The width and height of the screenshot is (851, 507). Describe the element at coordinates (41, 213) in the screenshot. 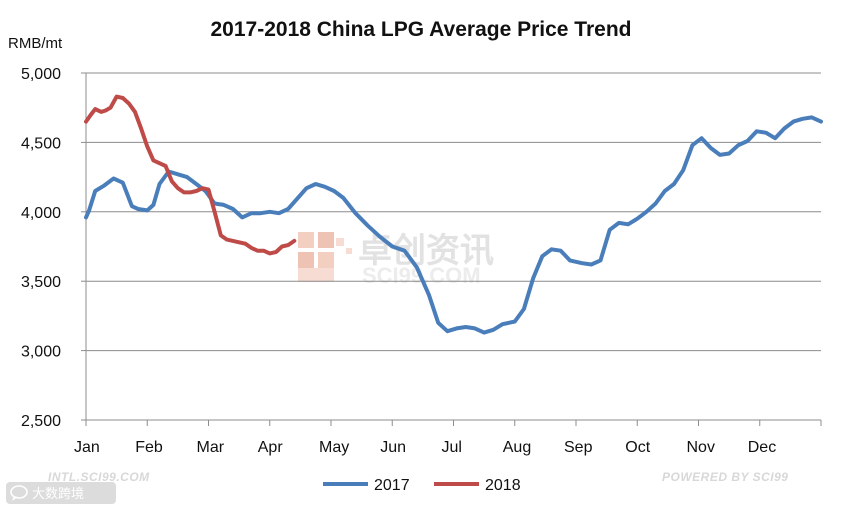

I see `y-tick-label-4000: 4,000` at that location.